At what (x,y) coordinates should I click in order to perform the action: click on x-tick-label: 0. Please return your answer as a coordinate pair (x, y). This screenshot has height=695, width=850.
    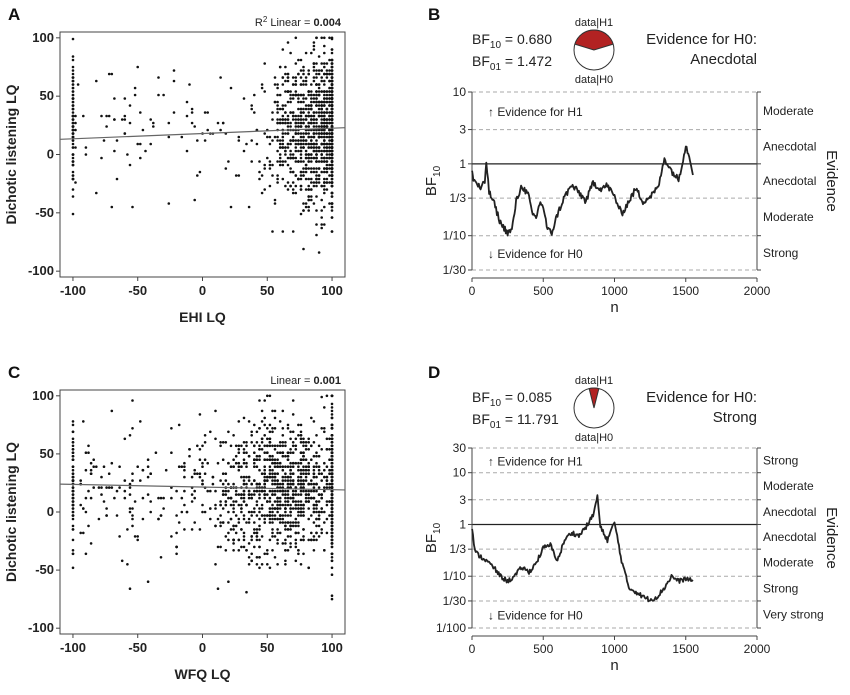
    Looking at the image, I should click on (202, 647).